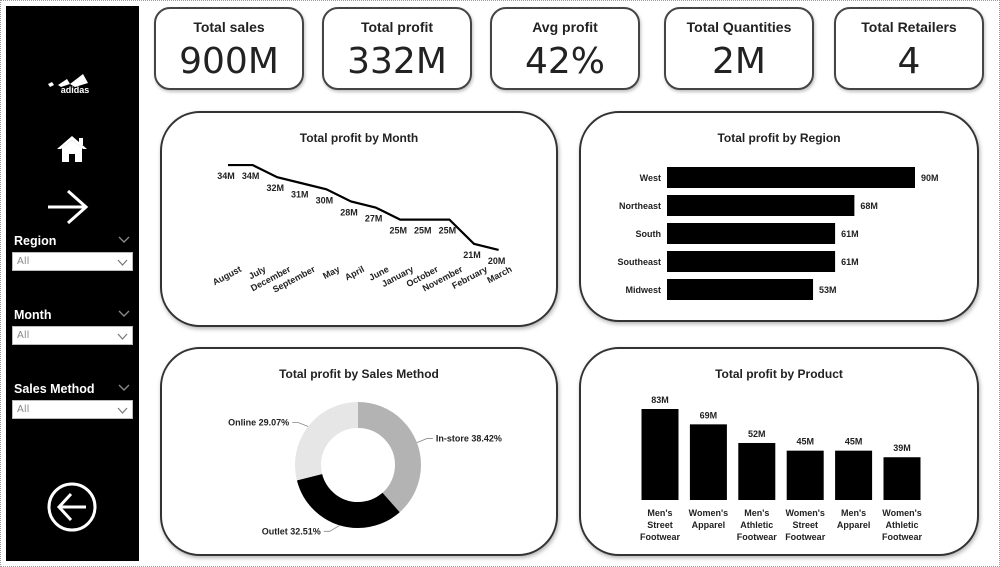  Describe the element at coordinates (909, 48) in the screenshot. I see `kpi-total-retailers: Total Retailers 4` at that location.